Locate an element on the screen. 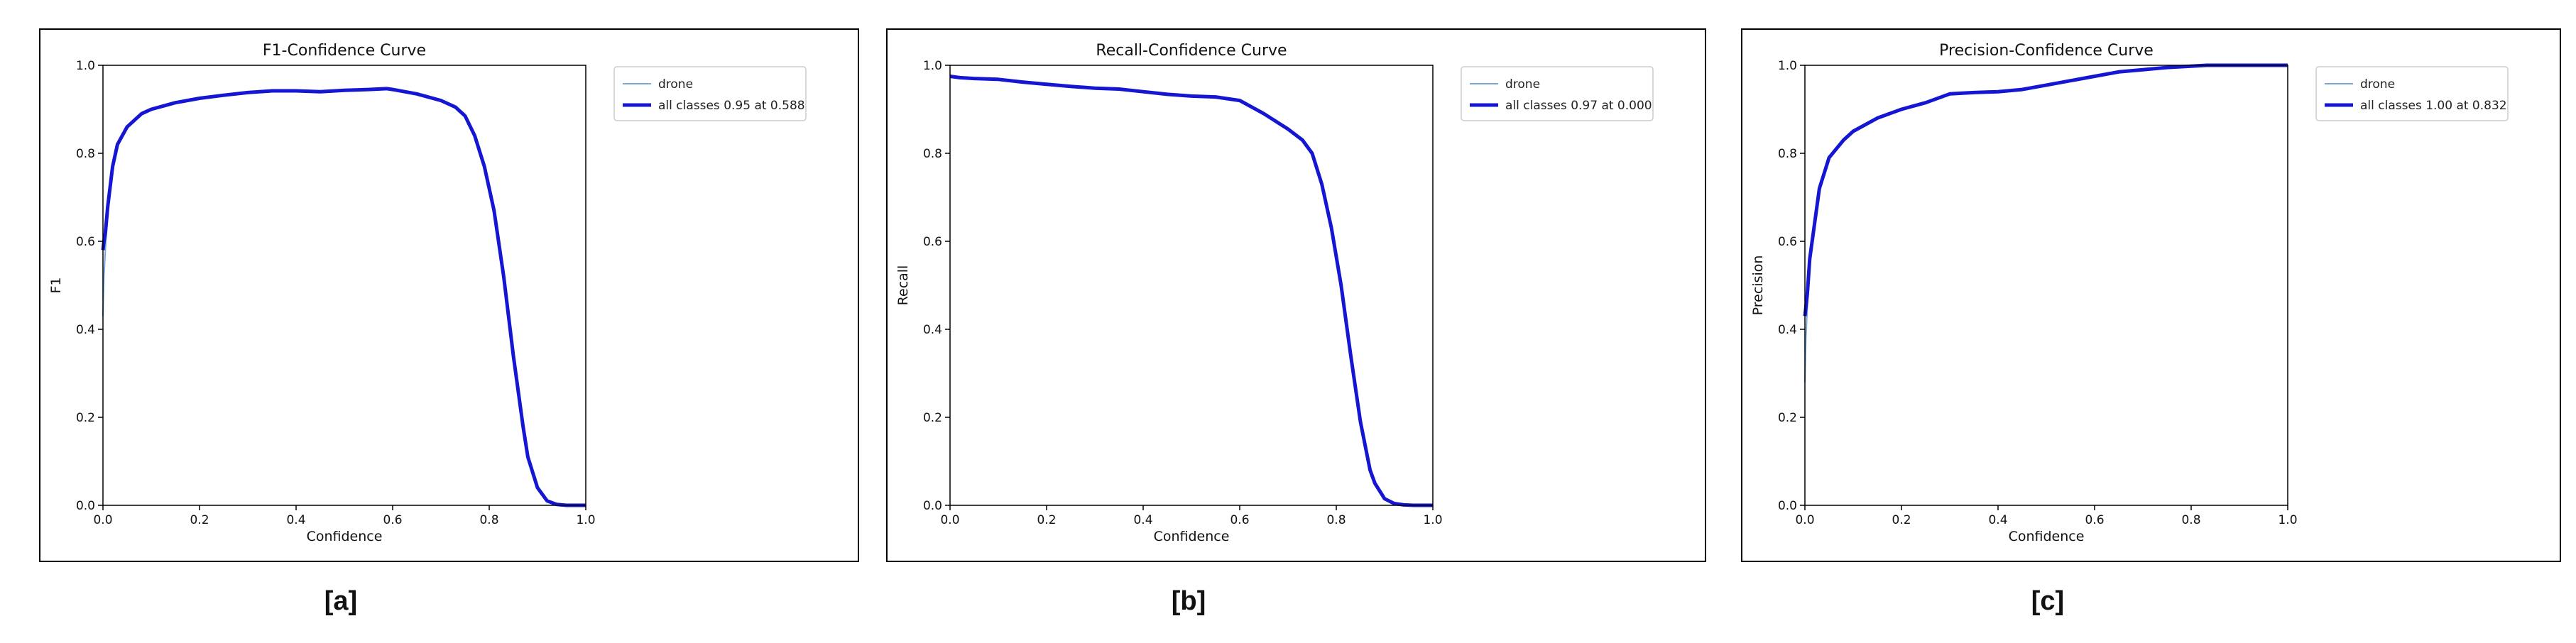  y-axis-label: Recall is located at coordinates (903, 285).